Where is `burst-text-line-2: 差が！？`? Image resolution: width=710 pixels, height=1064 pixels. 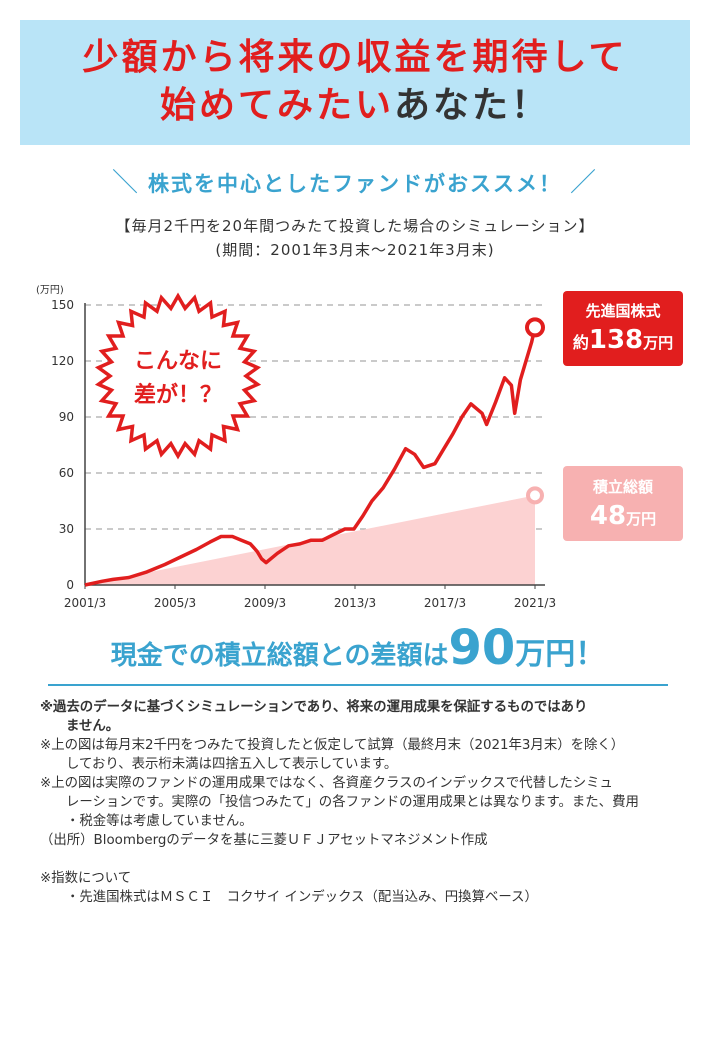 burst-text-line-2: 差が！？ is located at coordinates (178, 395).